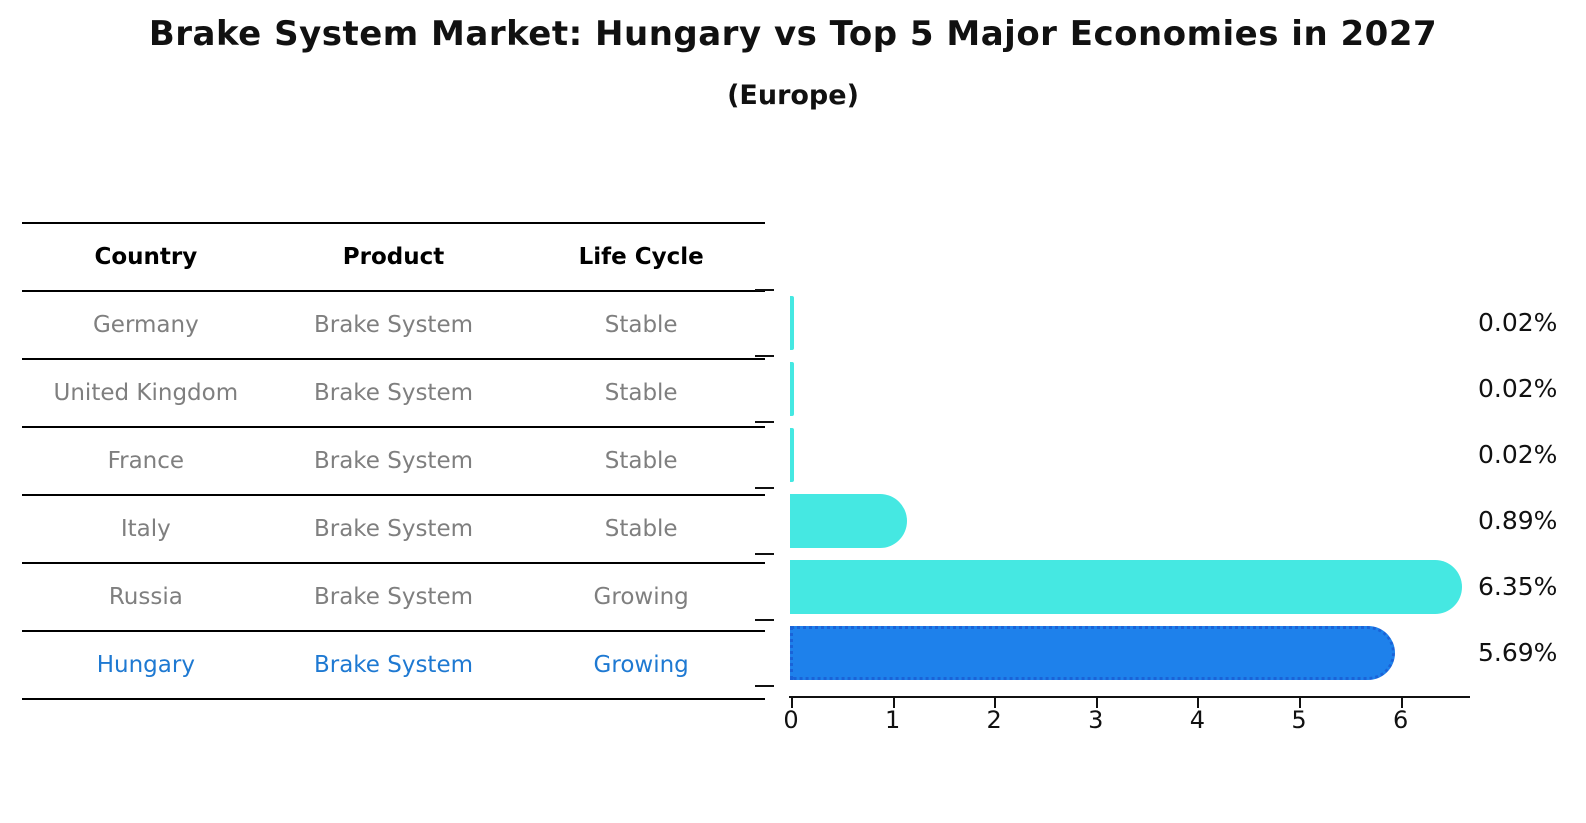 The height and width of the screenshot is (823, 1586). Describe the element at coordinates (1400, 720) in the screenshot. I see `x-axis-label-6: 6` at that location.